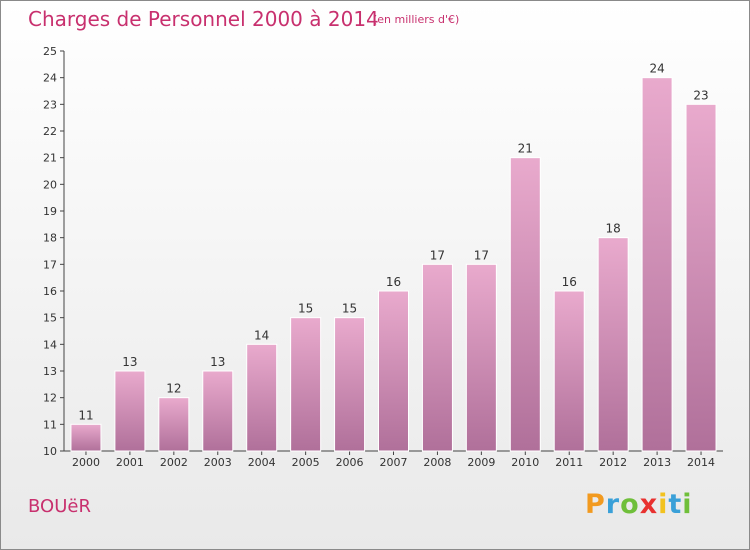  What do you see at coordinates (85, 415) in the screenshot?
I see `data-label-2000: 11` at bounding box center [85, 415].